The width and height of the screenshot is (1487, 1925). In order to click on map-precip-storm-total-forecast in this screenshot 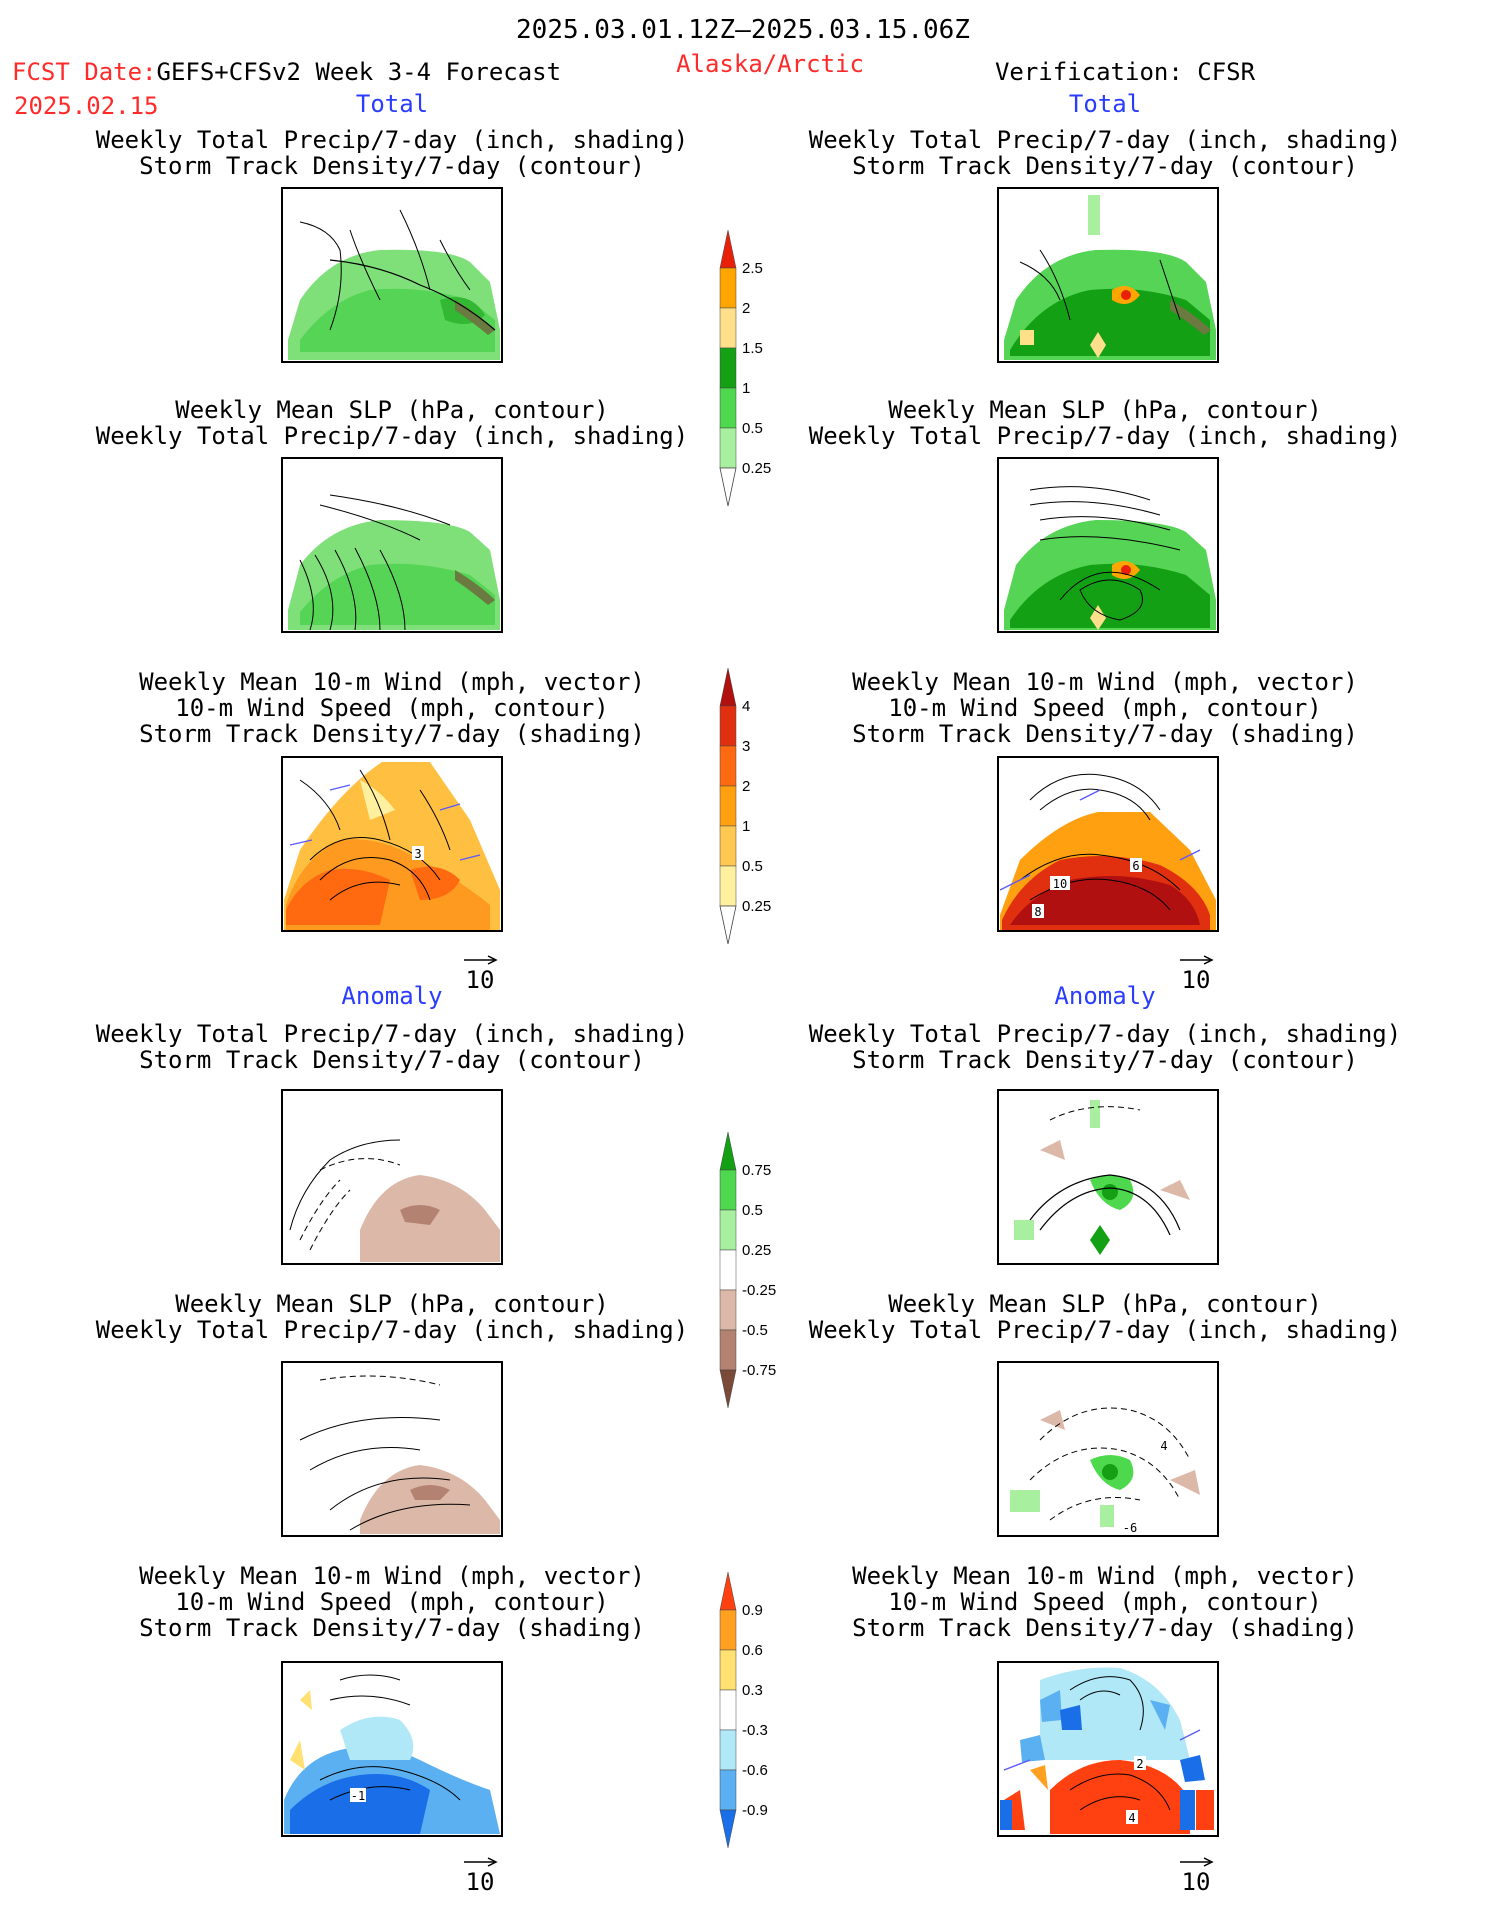, I will do `click(392, 275)`.